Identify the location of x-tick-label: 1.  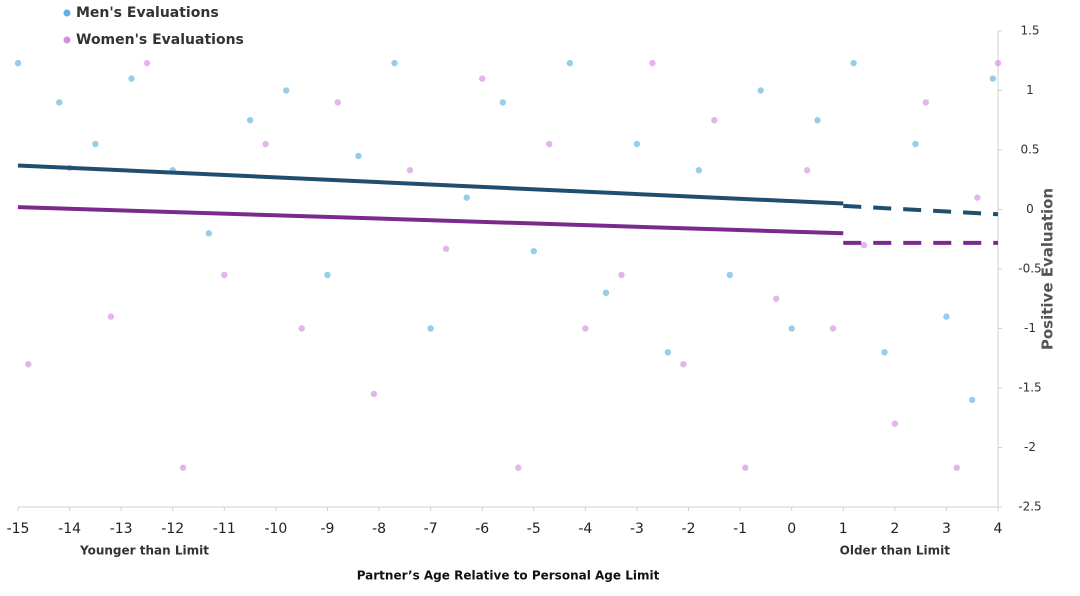
(843, 529).